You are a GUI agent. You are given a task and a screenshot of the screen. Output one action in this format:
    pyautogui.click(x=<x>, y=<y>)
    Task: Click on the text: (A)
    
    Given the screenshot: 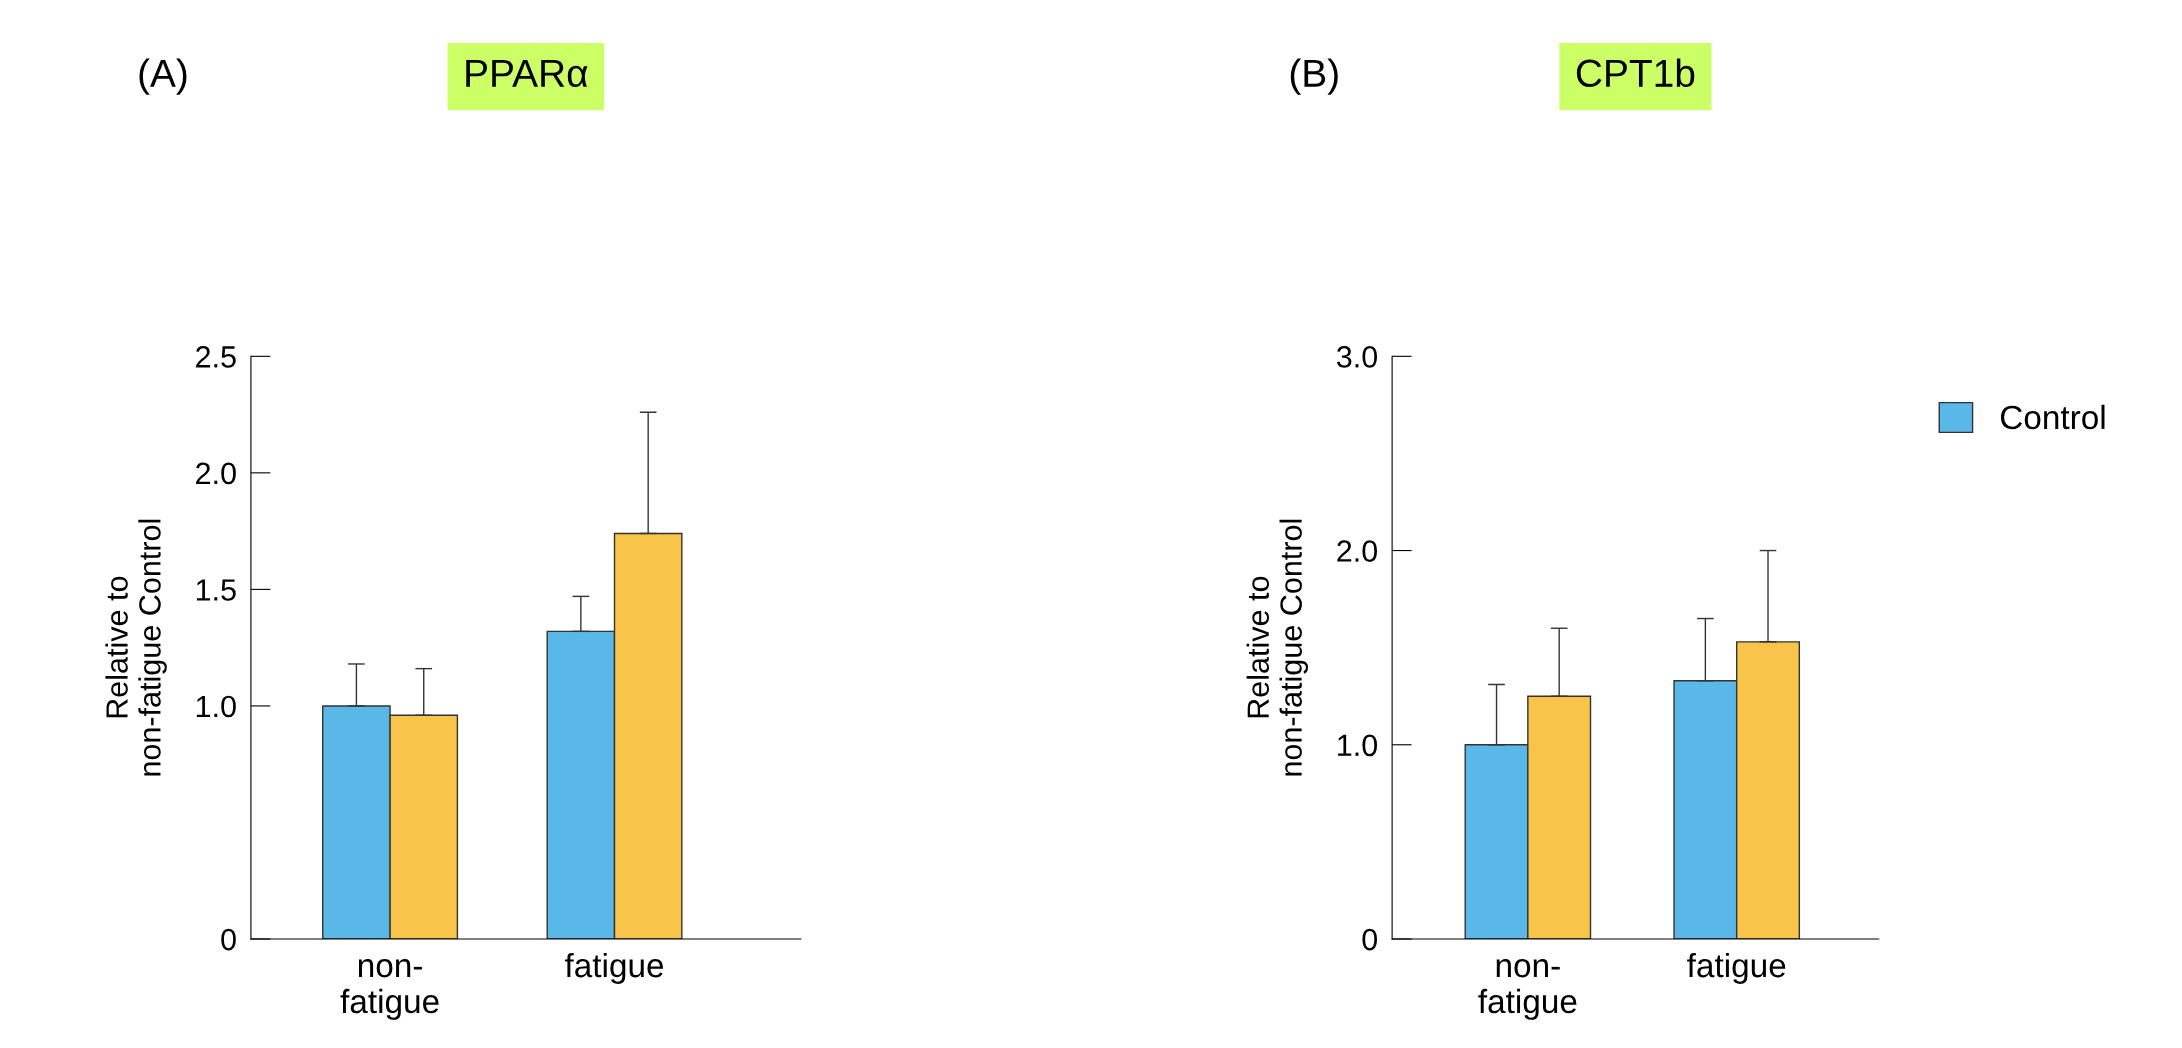 What is the action you would take?
    pyautogui.click(x=163, y=76)
    